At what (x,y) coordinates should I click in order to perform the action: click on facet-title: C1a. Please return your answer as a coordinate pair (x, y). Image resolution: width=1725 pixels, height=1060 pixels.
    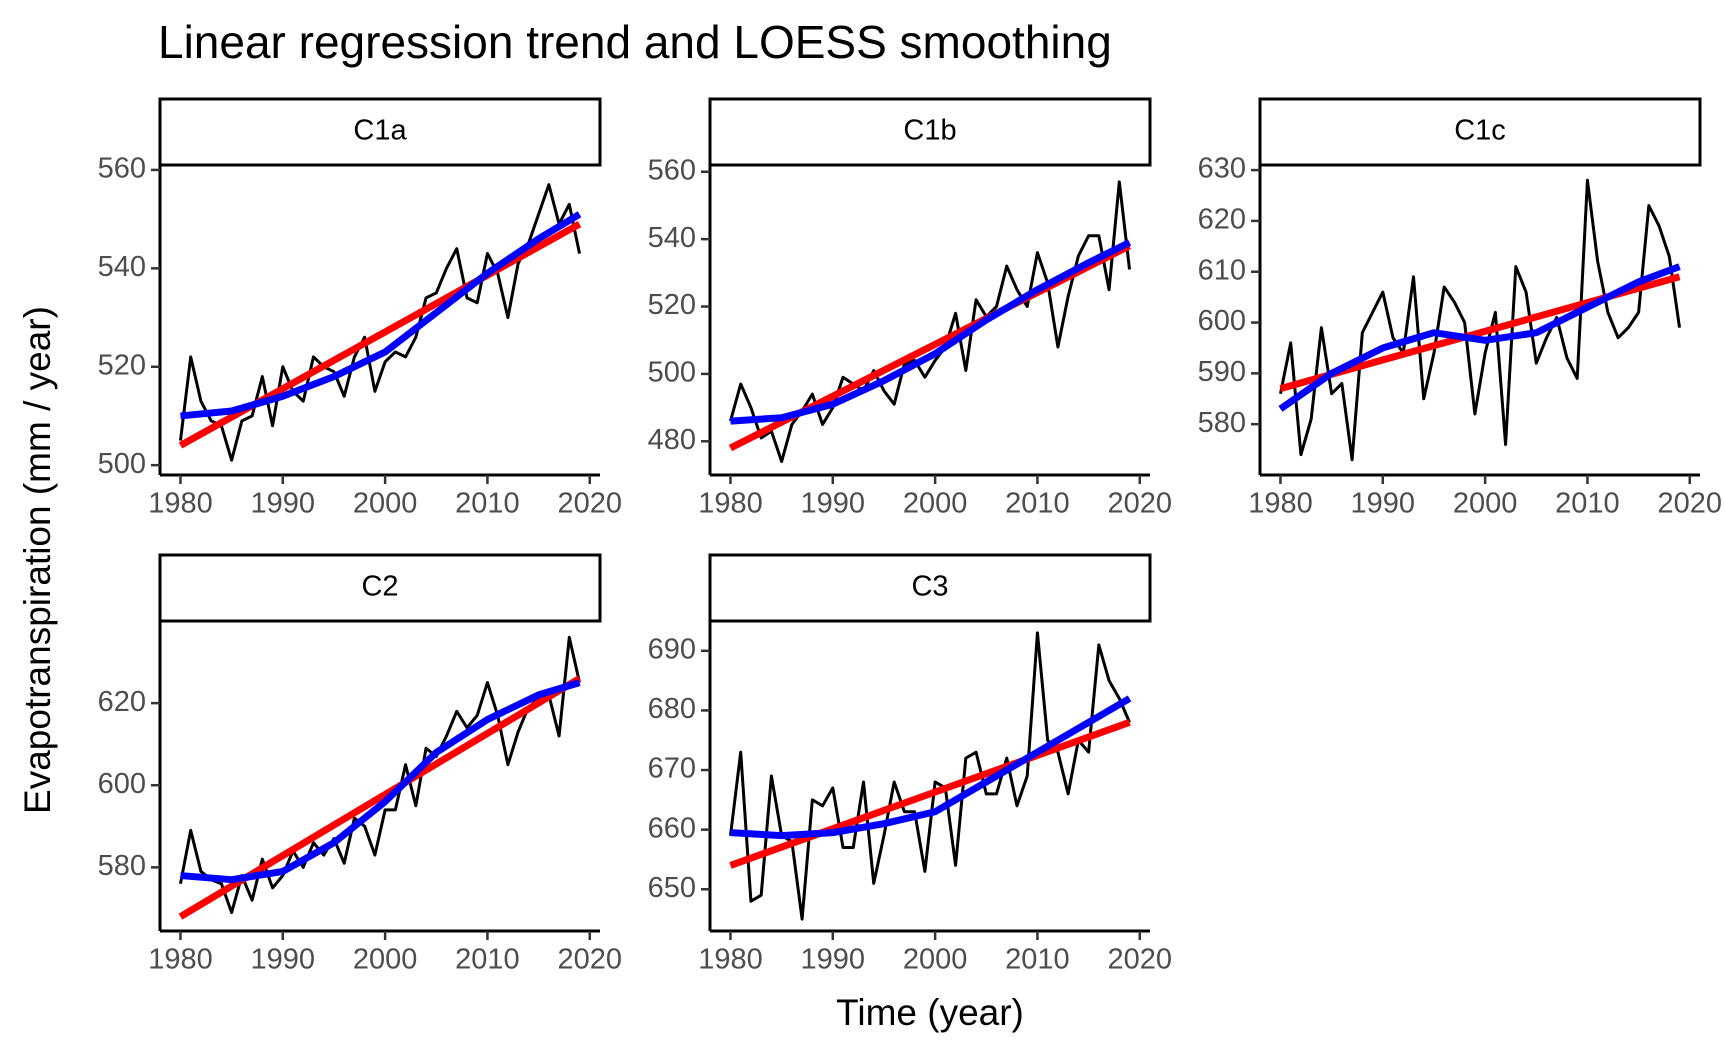
    Looking at the image, I should click on (380, 131).